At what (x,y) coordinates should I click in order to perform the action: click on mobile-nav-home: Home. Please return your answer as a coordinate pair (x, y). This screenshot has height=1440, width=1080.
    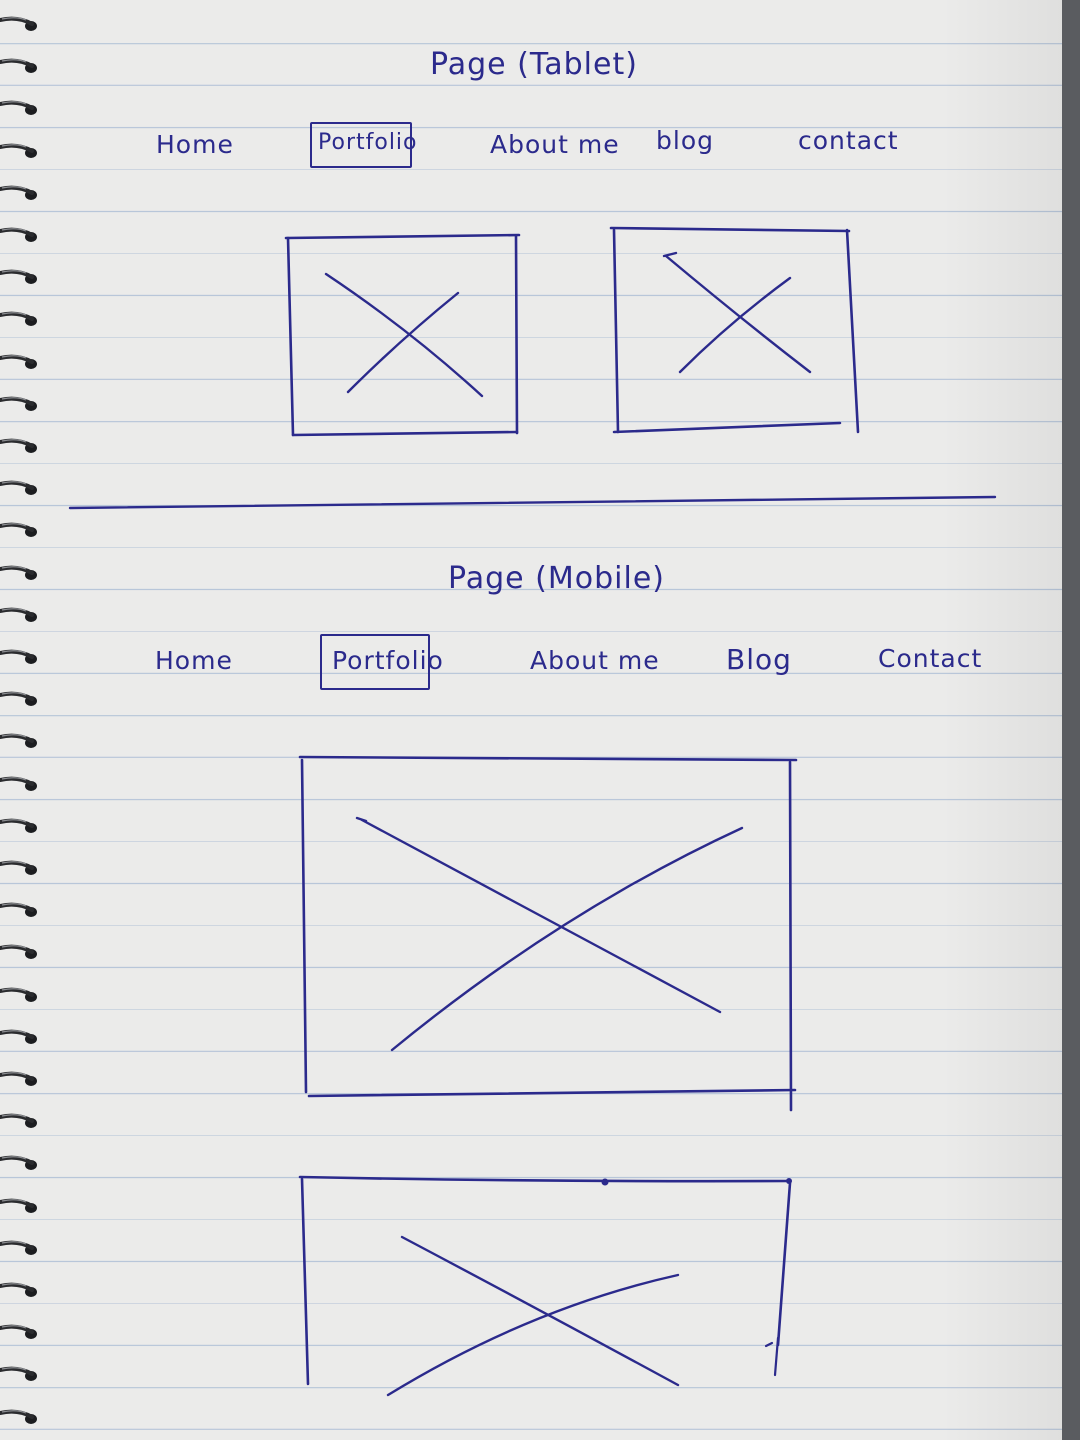
    Looking at the image, I should click on (194, 660).